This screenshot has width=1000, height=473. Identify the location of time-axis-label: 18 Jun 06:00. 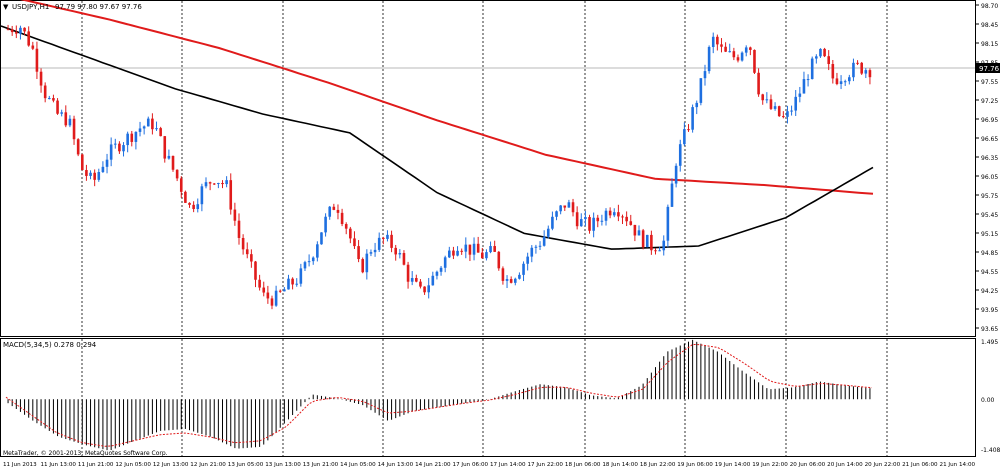
(583, 465).